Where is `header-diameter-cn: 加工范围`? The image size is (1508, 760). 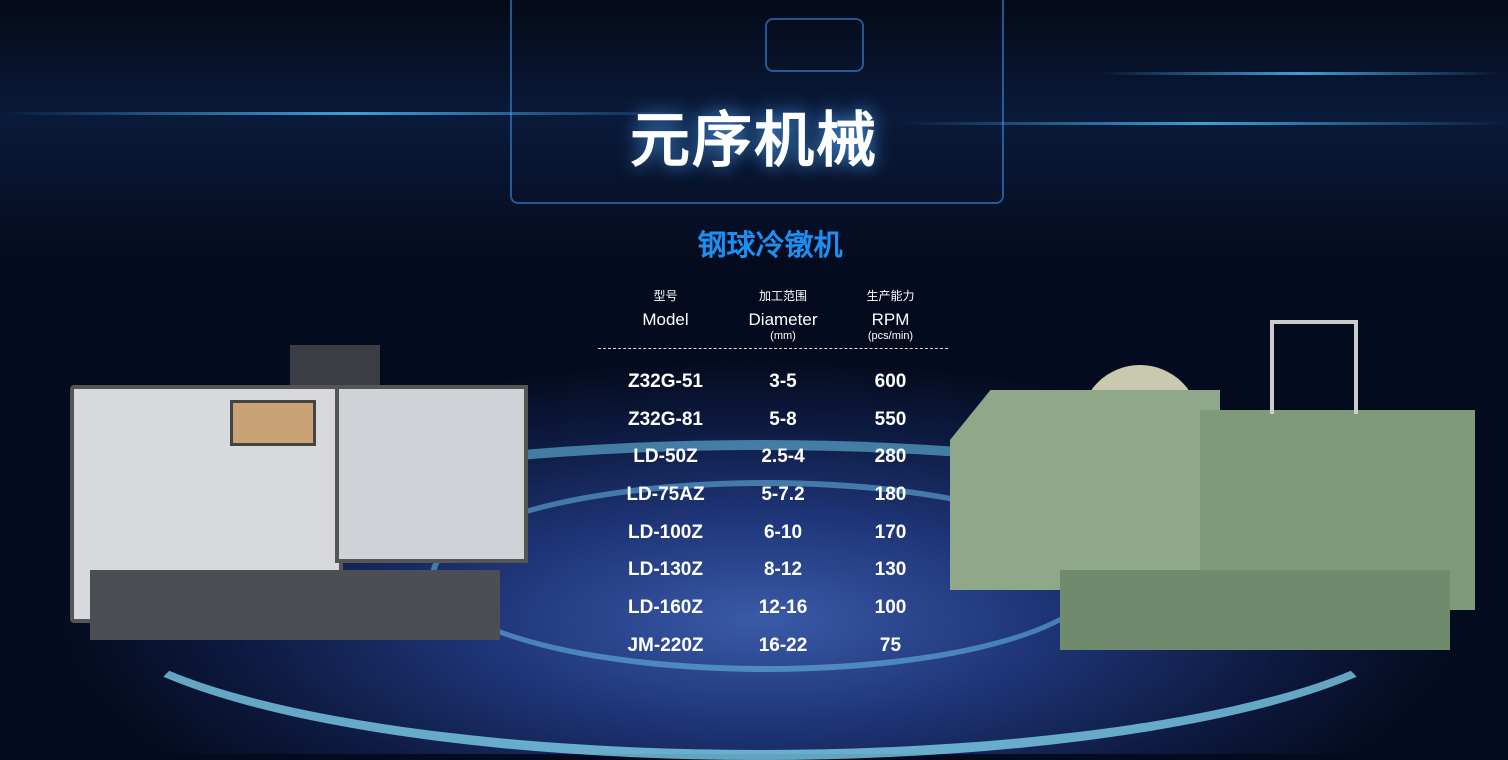 header-diameter-cn: 加工范围 is located at coordinates (782, 296).